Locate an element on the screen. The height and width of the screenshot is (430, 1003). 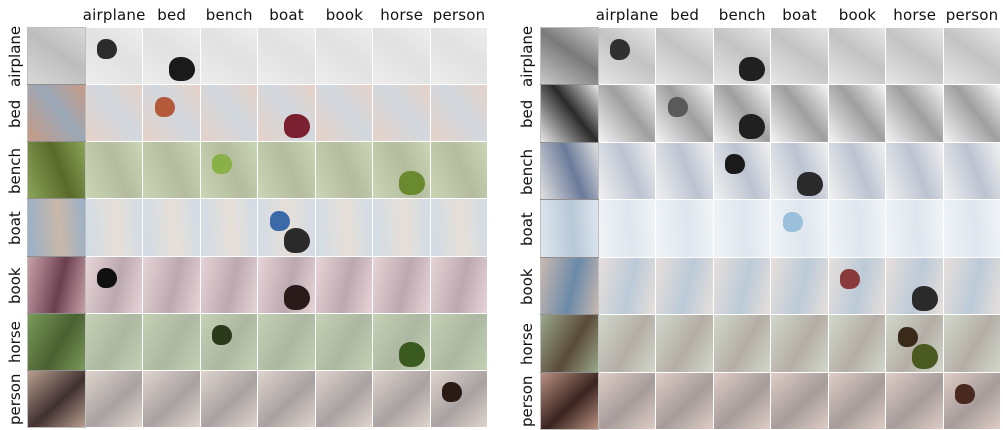
left-attention-map-boat-bench is located at coordinates (228, 227).